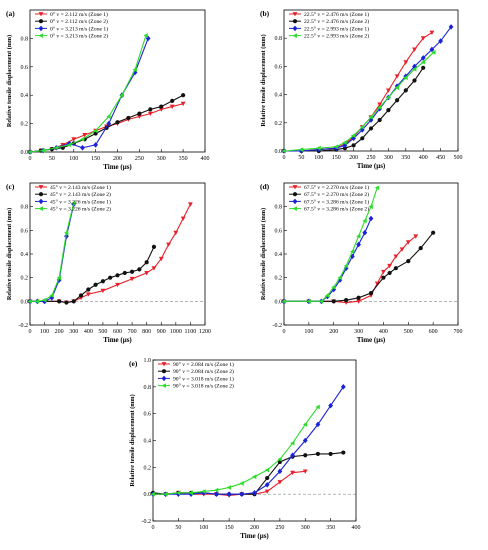 This screenshot has height=550, width=488. I want to click on y-tick-label: 0.2, so click(25, 279).